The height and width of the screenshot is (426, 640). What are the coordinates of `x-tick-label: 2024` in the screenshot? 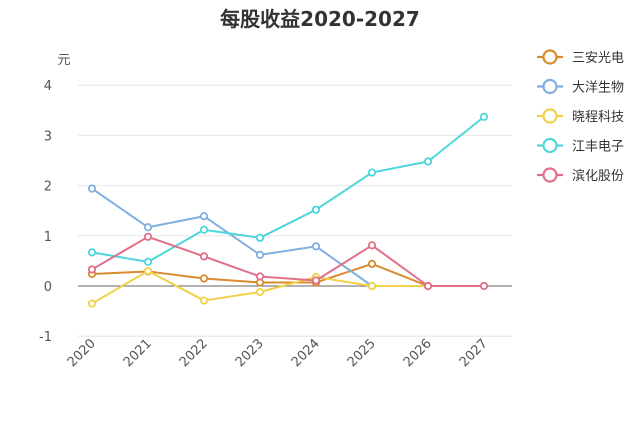 It's located at (306, 353).